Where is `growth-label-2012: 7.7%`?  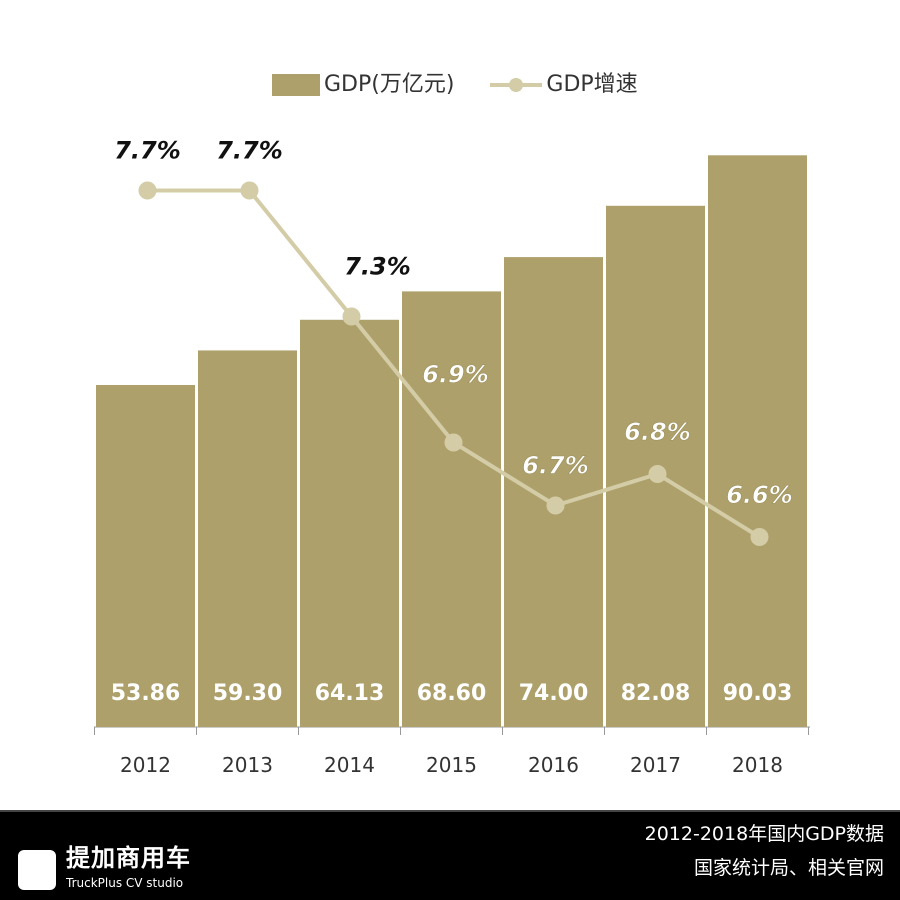
growth-label-2012: 7.7% is located at coordinates (147, 151).